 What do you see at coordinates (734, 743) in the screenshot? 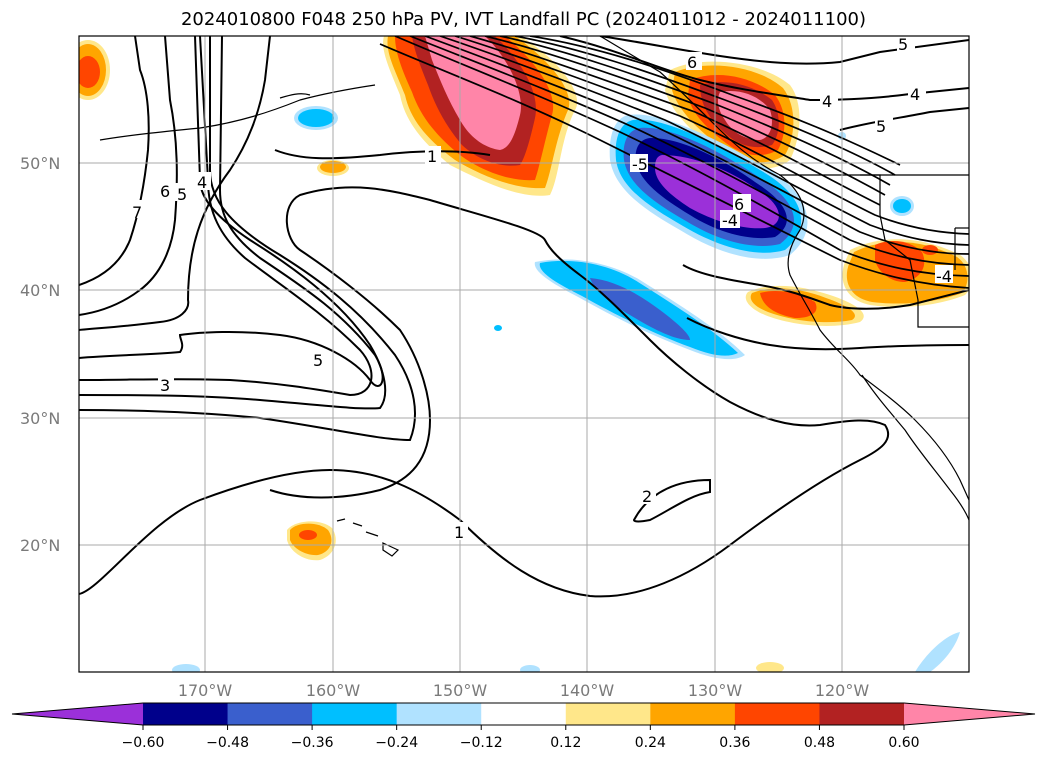
I see `colorbar-tick-label: 0.36` at bounding box center [734, 743].